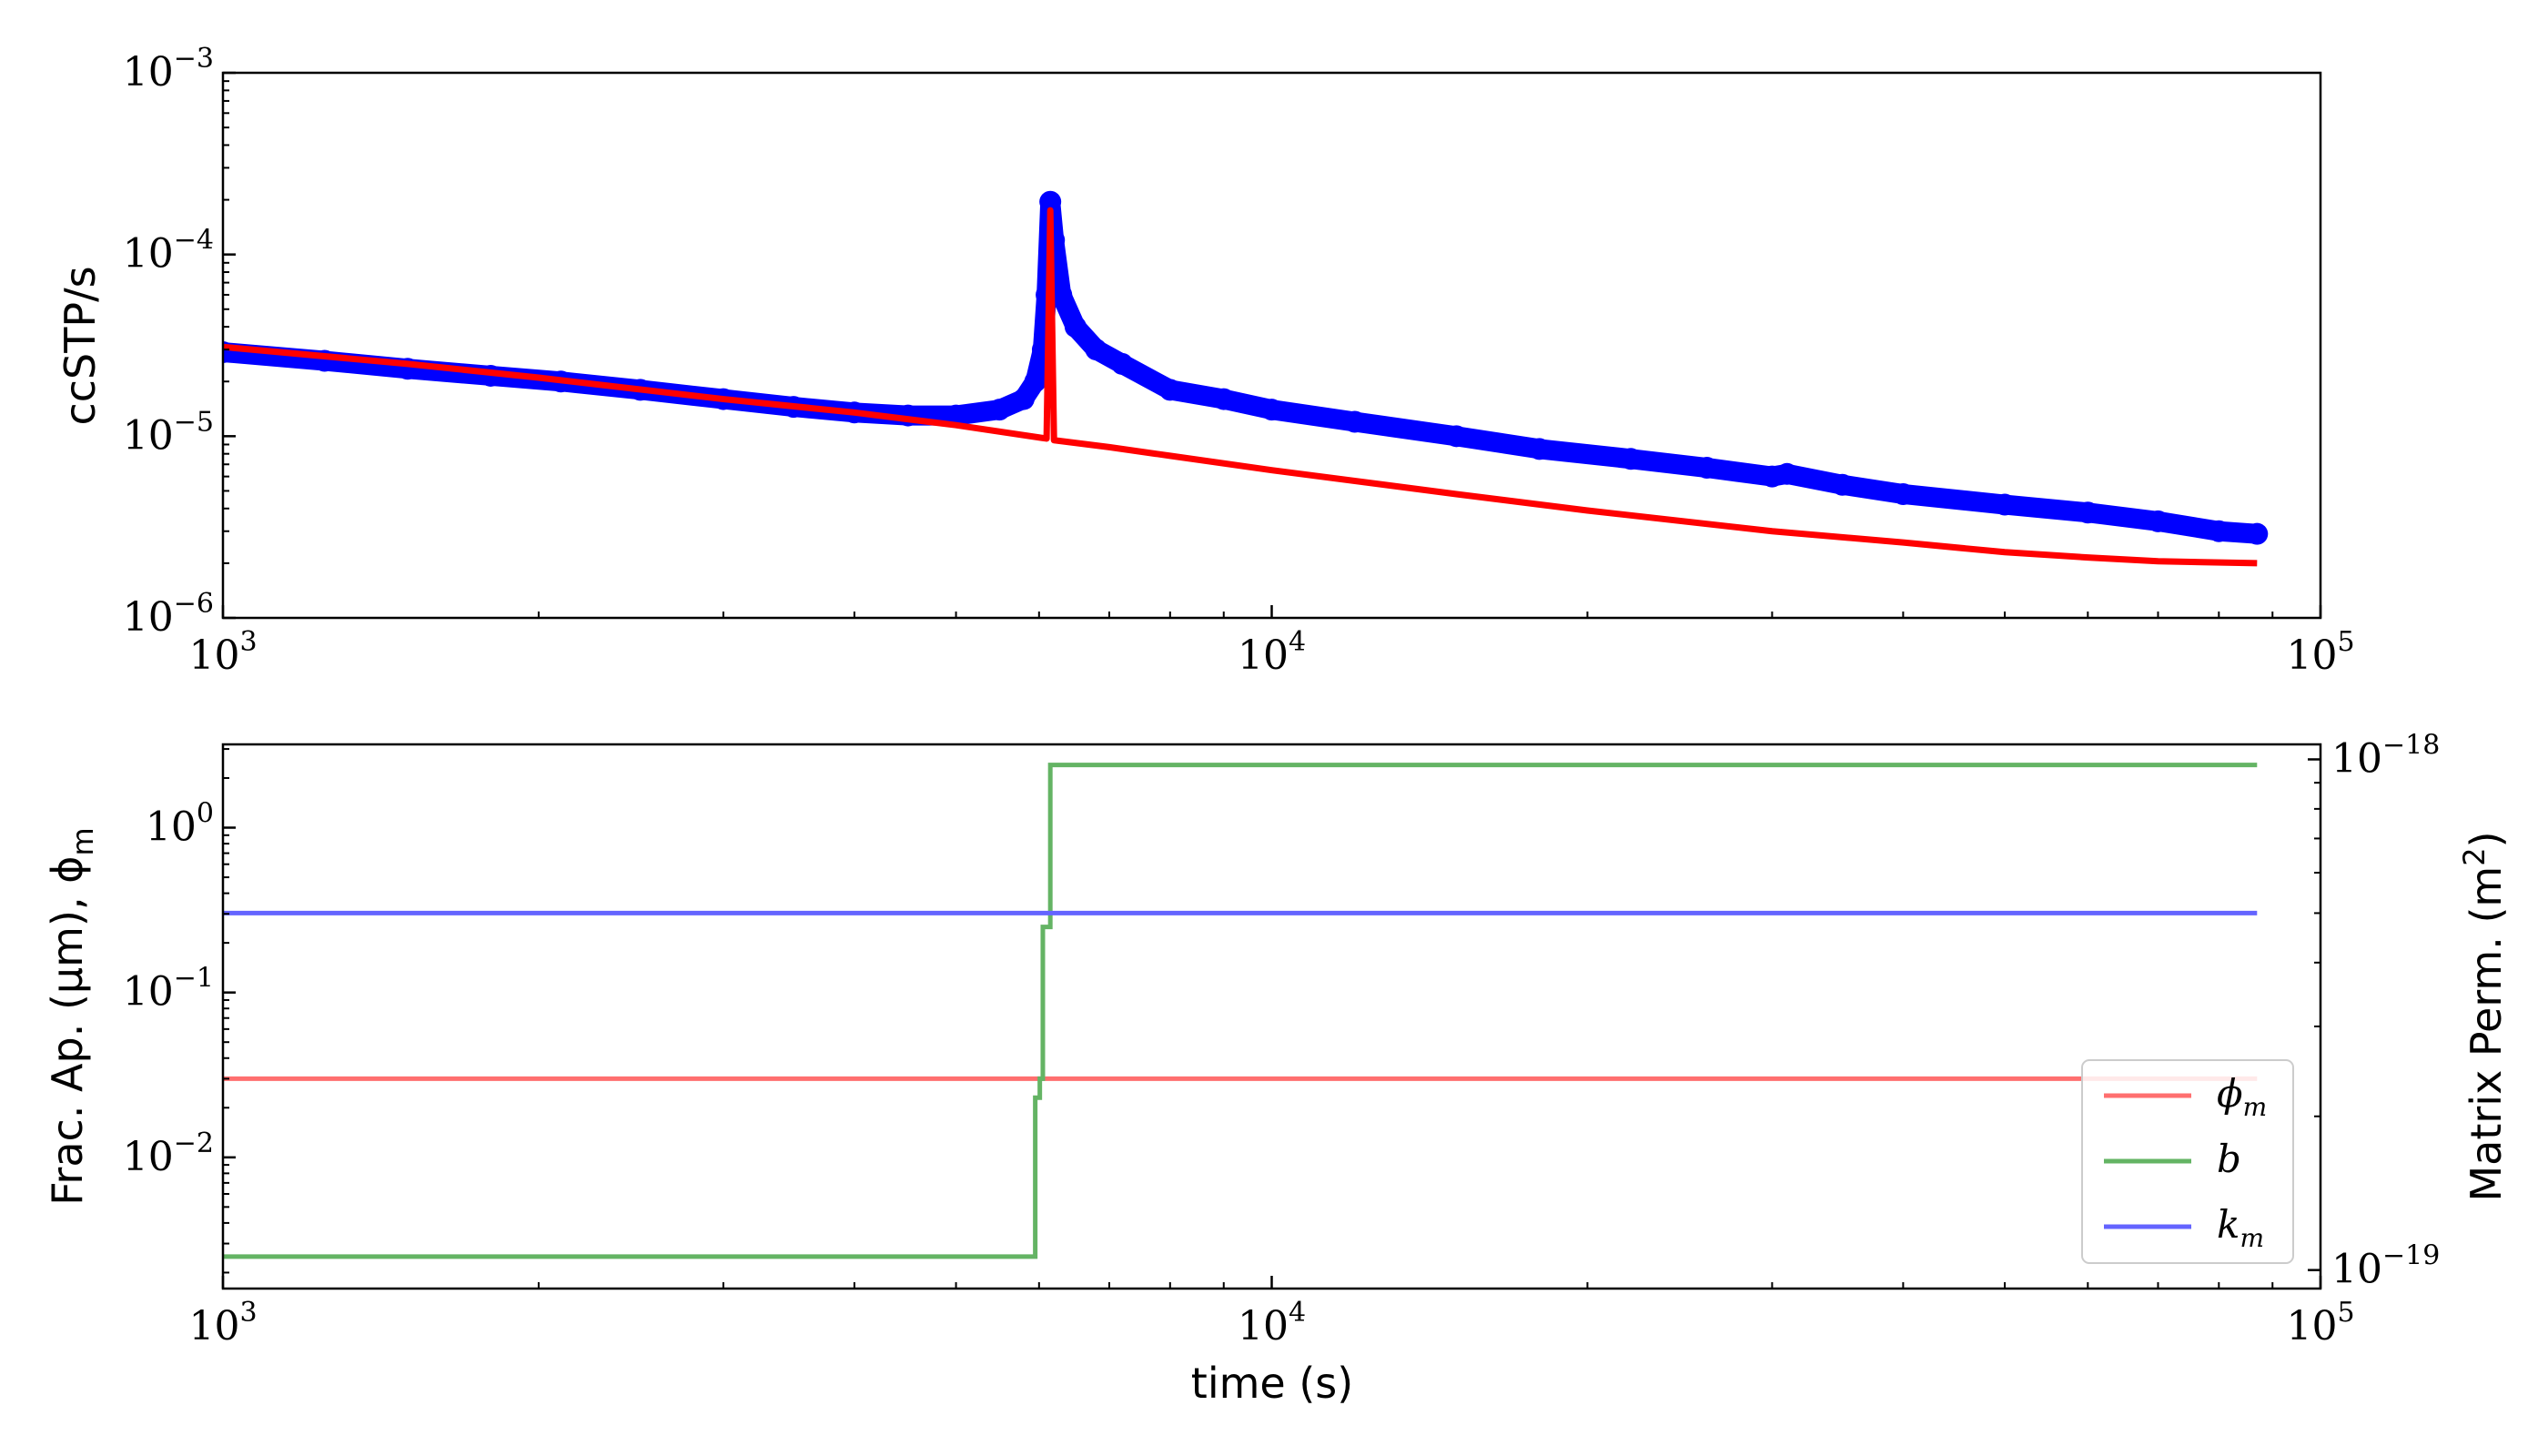  I want to click on bottom-x-axis-label: time (s), so click(1272, 1384).